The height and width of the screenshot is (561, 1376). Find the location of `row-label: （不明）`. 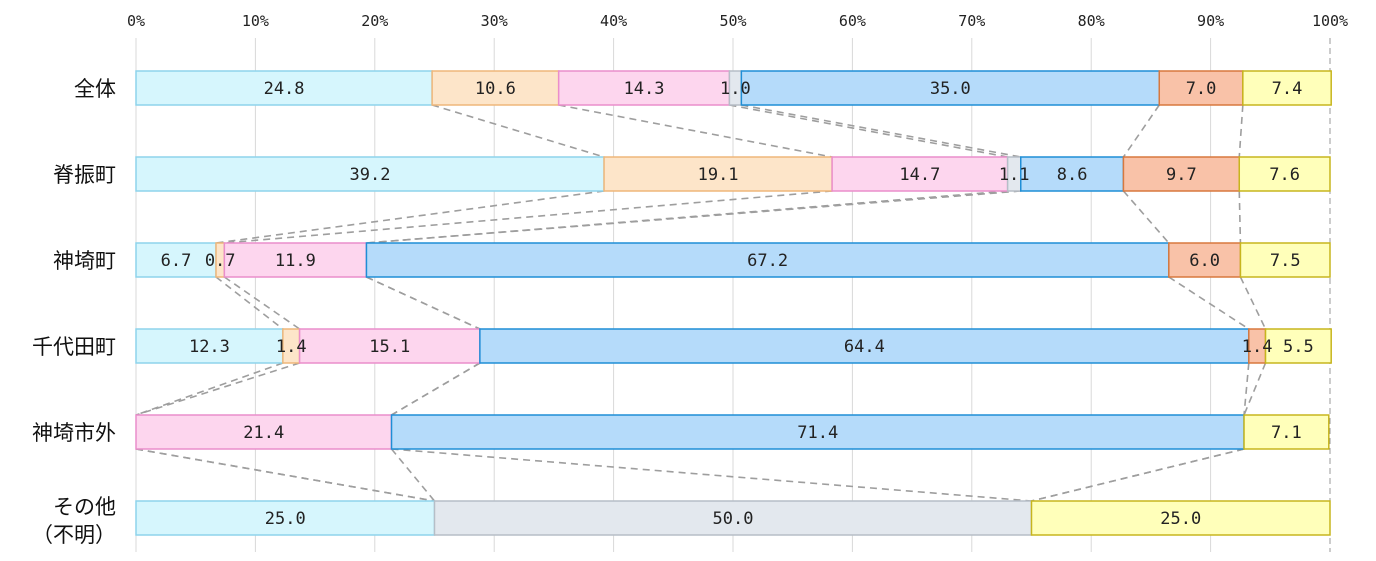

row-label: （不明） is located at coordinates (74, 535).